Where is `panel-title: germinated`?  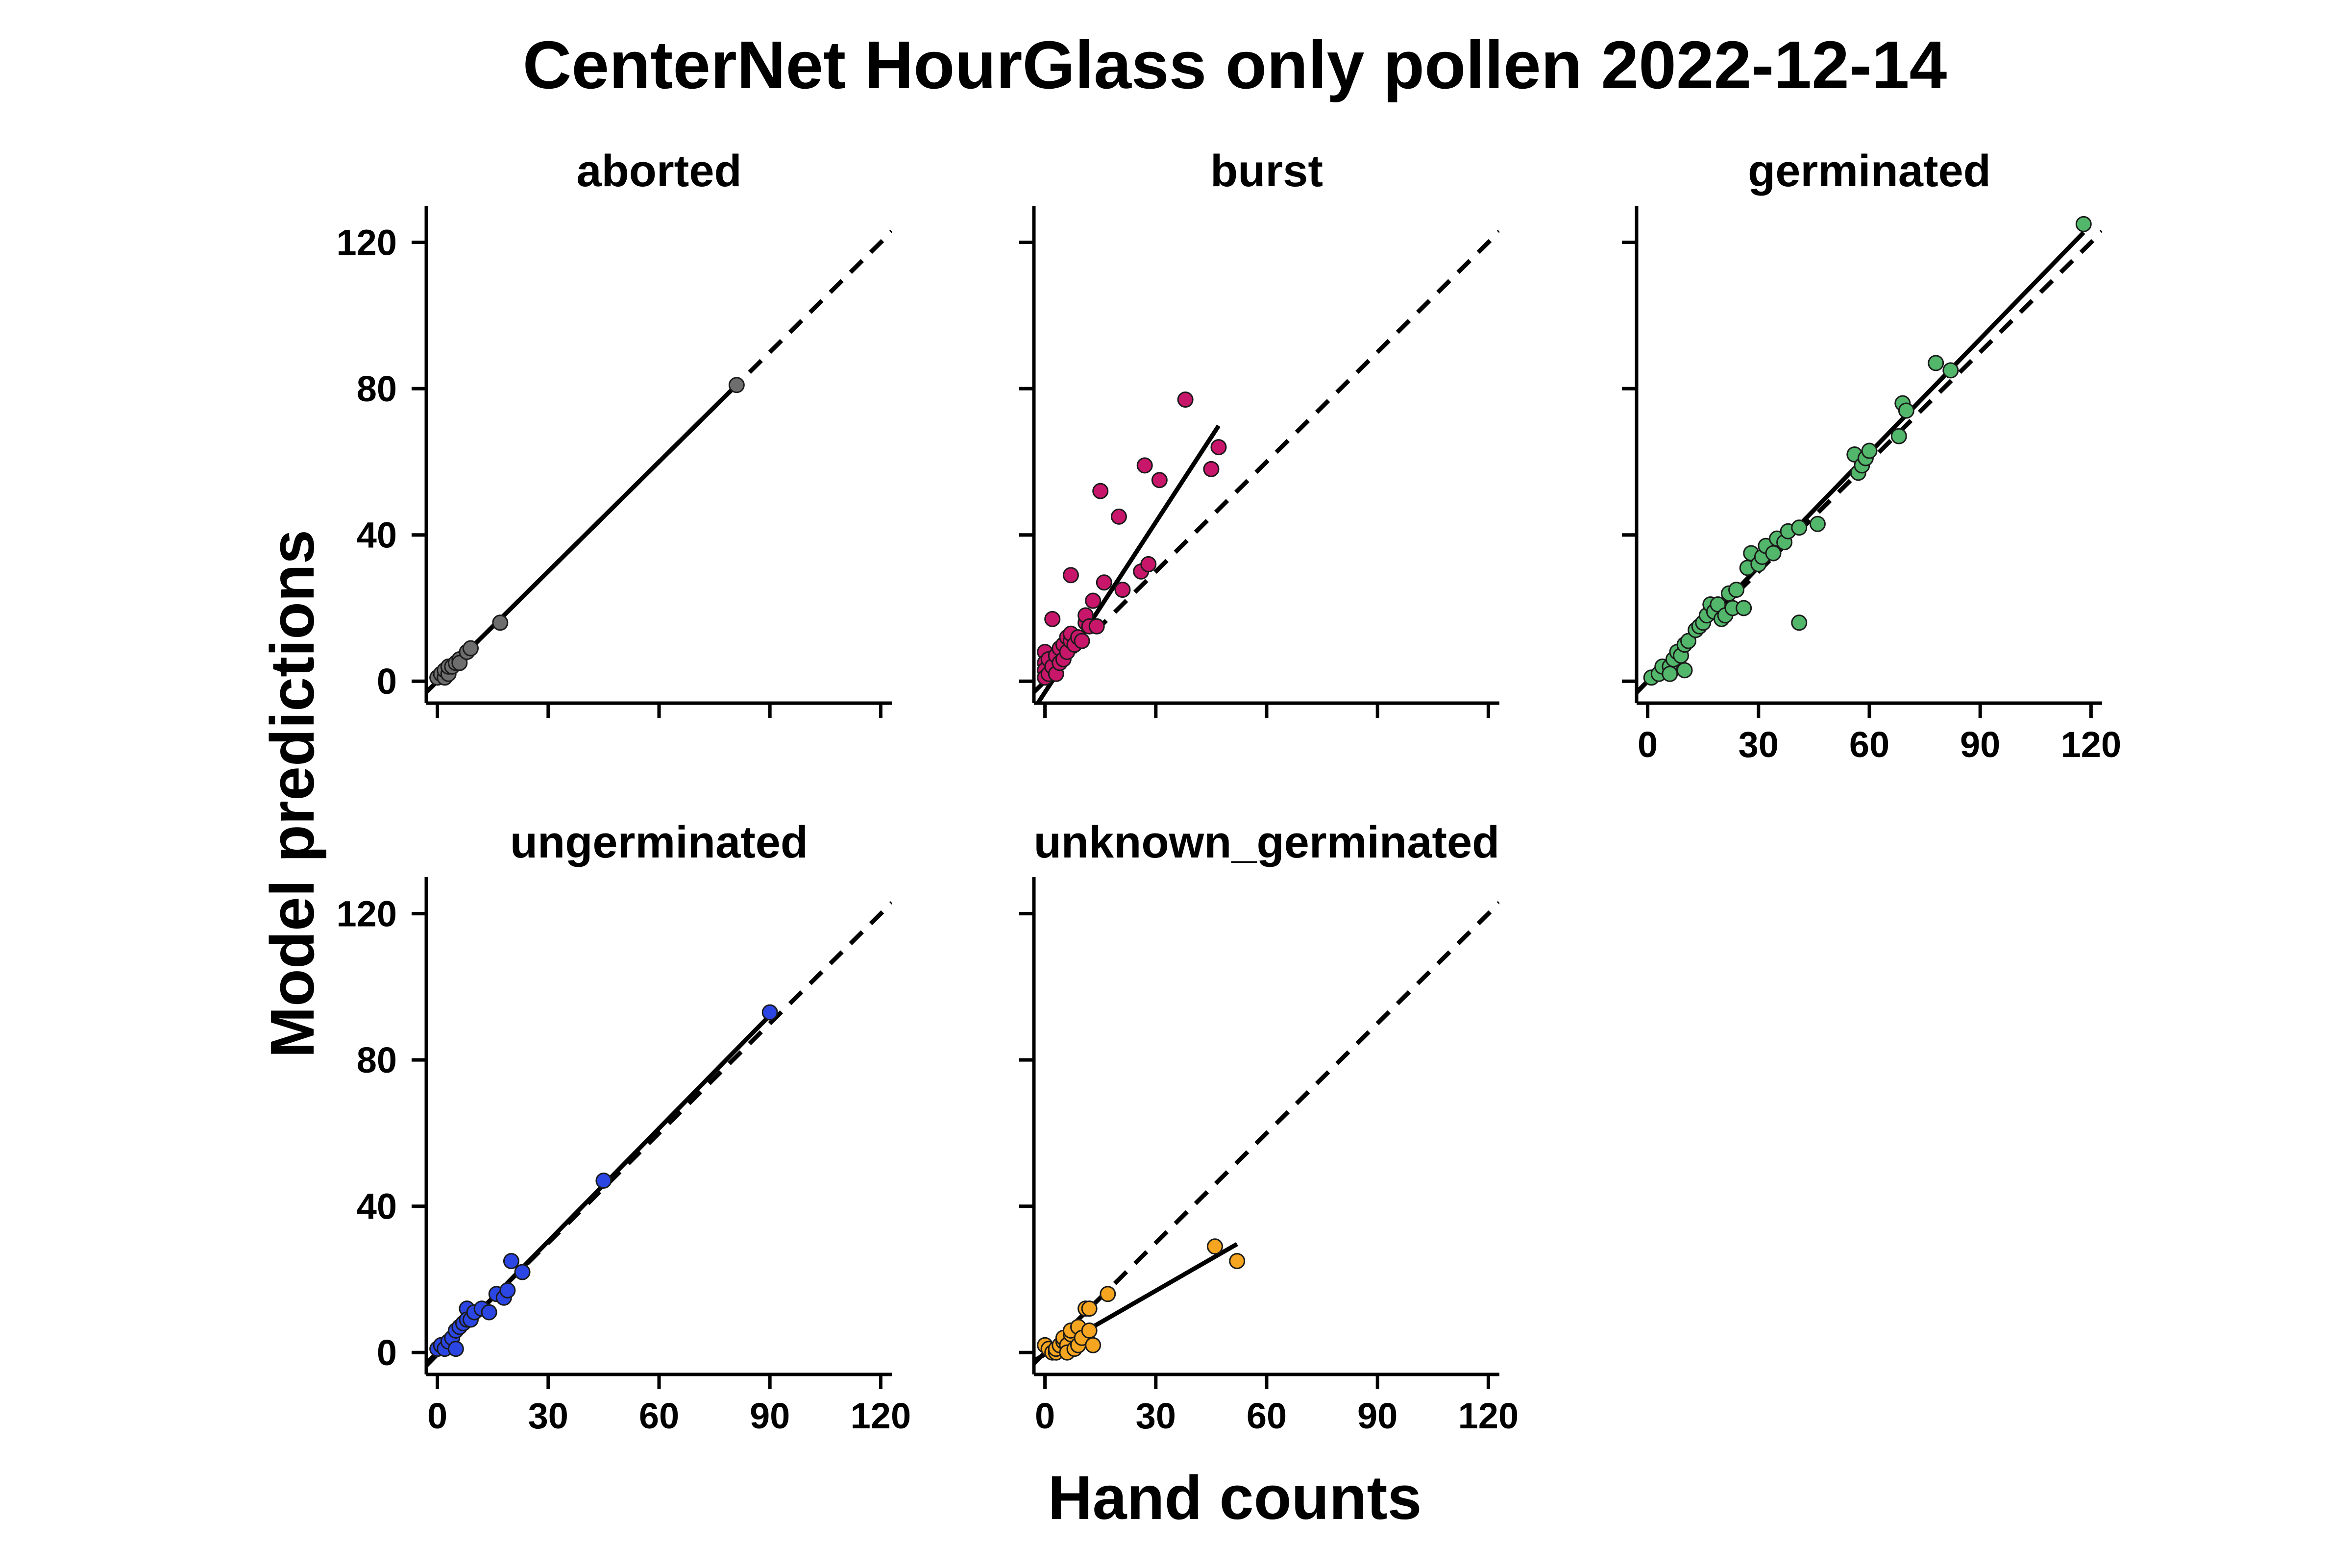 panel-title: germinated is located at coordinates (1869, 171).